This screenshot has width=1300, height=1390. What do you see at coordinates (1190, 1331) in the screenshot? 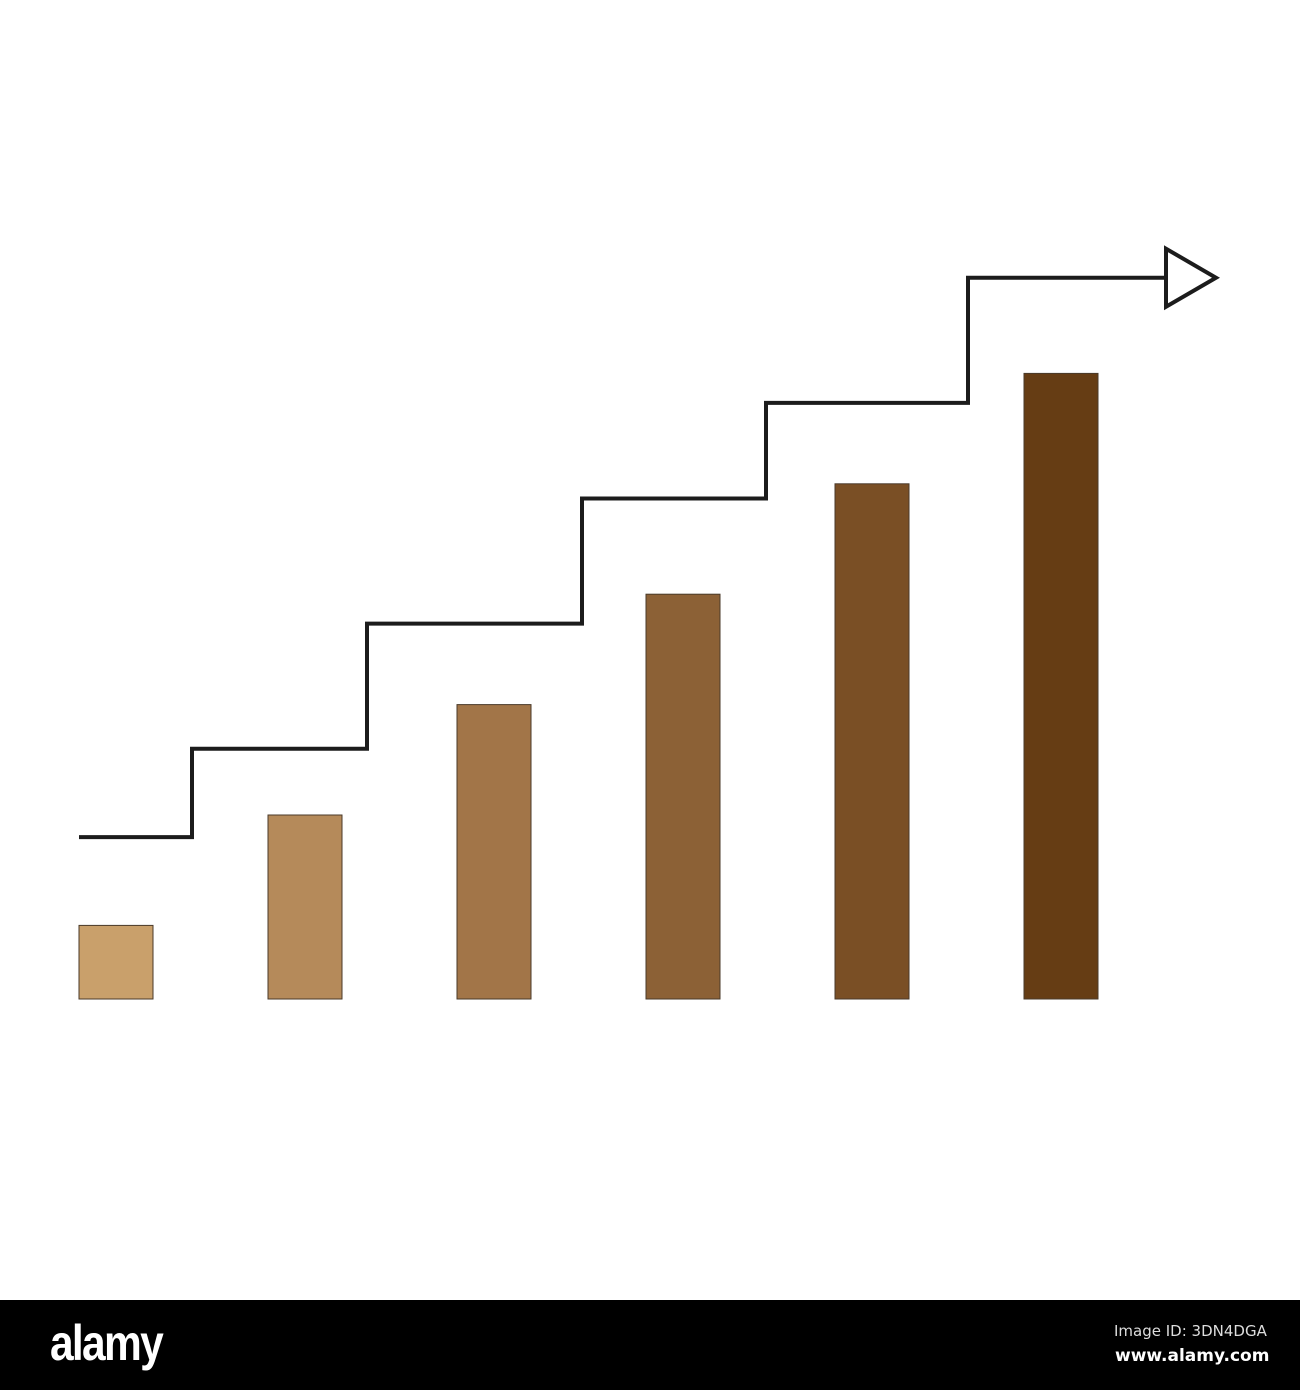
I see `image-id: Image ID: 3DN4DGA` at bounding box center [1190, 1331].